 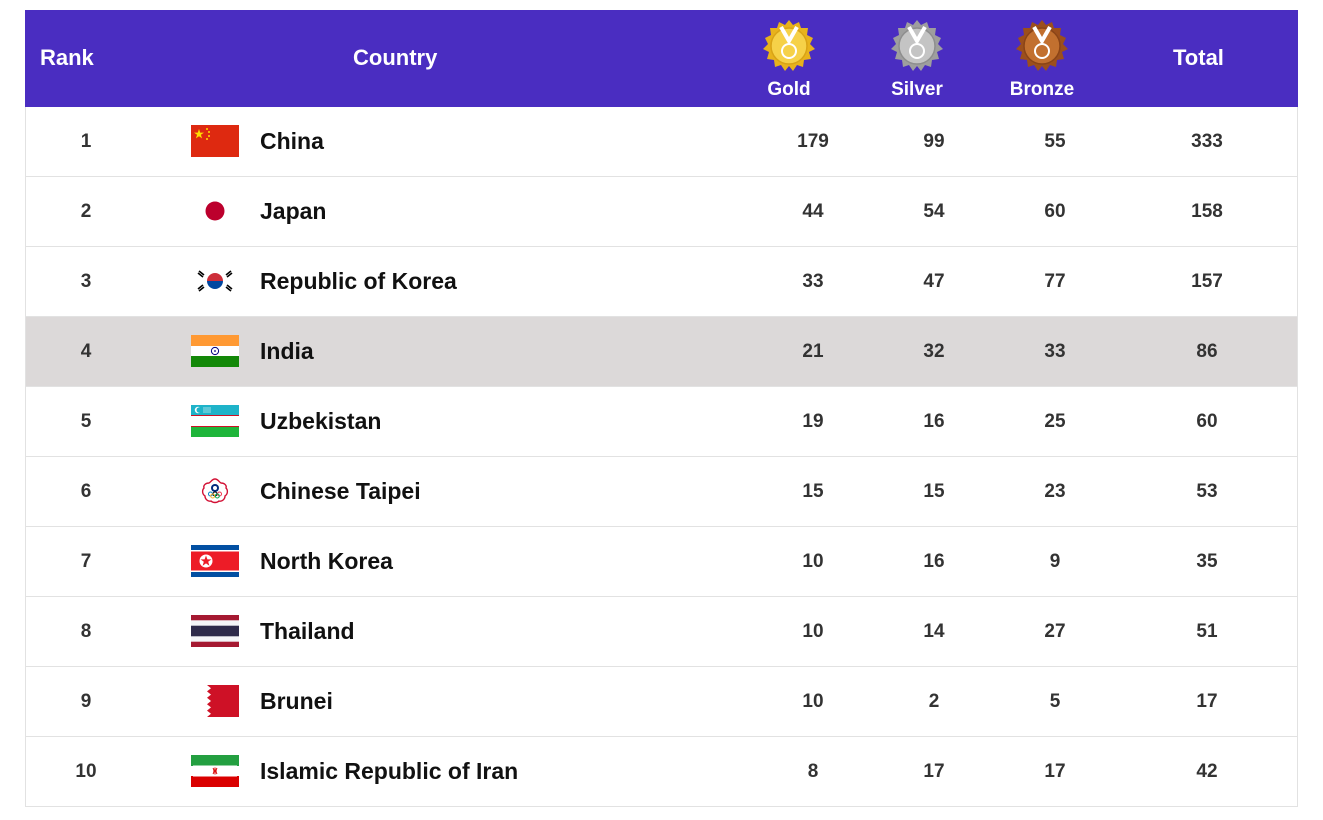 What do you see at coordinates (340, 491) in the screenshot?
I see `country-name: Chinese Taipei` at bounding box center [340, 491].